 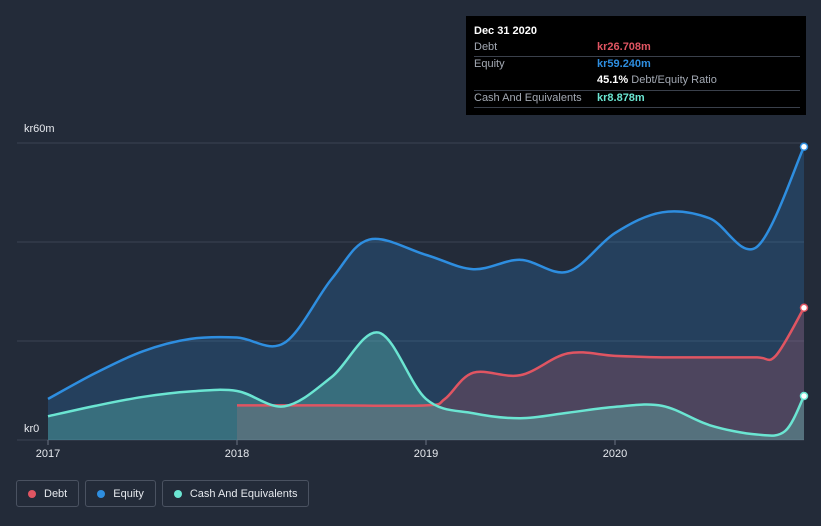 I want to click on tooltip-cash-value: kr8.878m, so click(x=621, y=98).